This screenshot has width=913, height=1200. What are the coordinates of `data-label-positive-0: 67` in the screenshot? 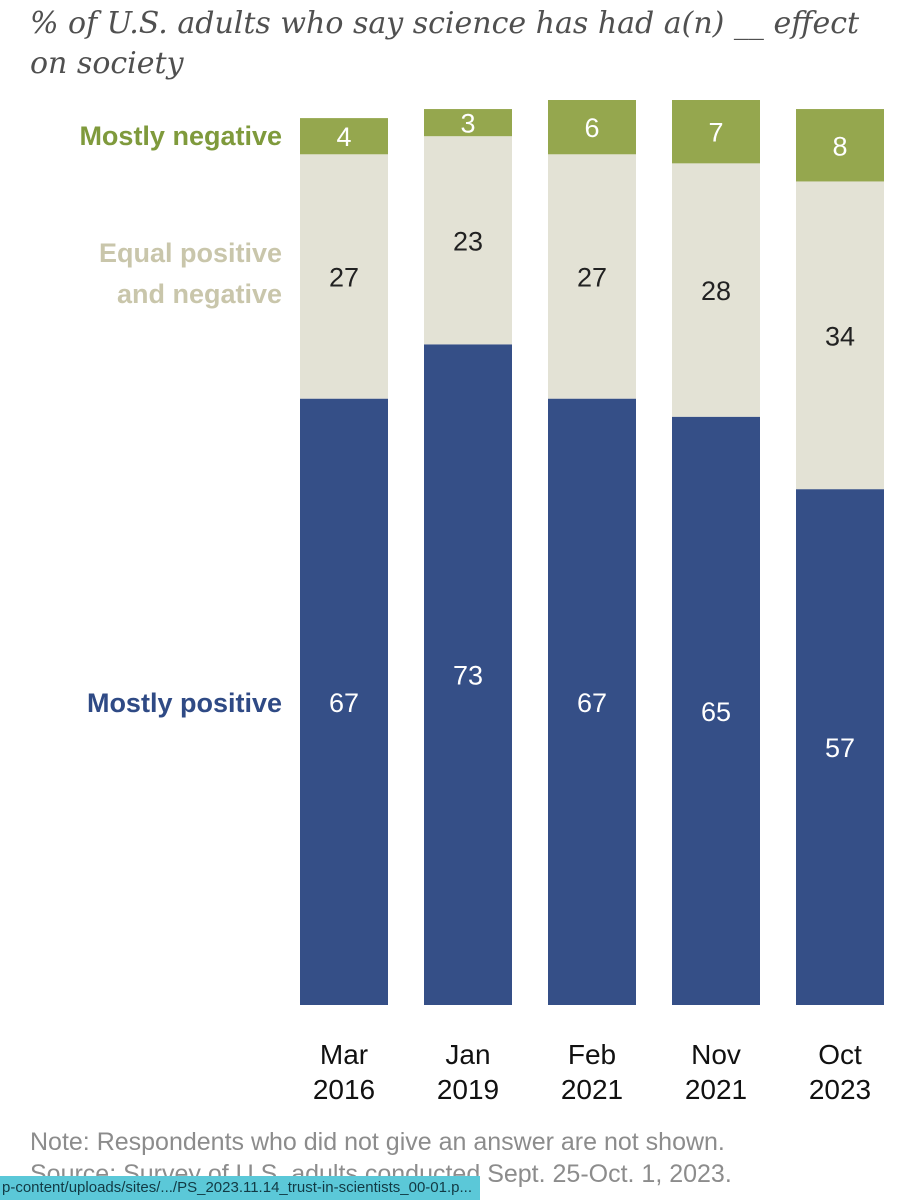 It's located at (344, 703).